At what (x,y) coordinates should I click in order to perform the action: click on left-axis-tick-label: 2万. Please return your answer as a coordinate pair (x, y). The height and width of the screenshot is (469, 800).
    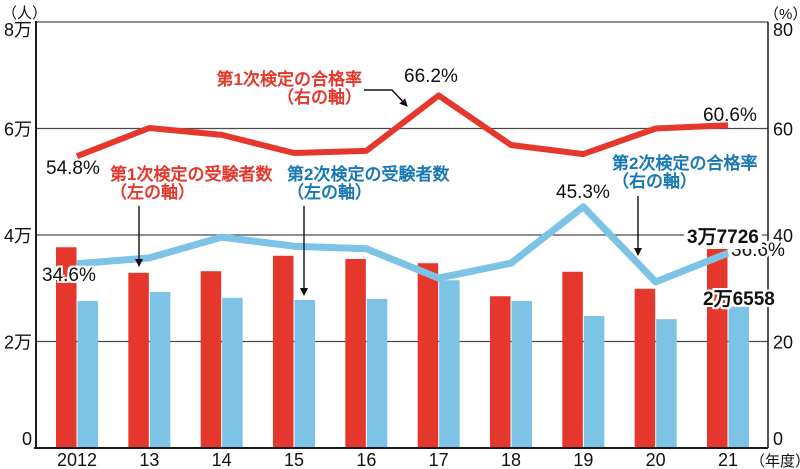
    Looking at the image, I should click on (18, 343).